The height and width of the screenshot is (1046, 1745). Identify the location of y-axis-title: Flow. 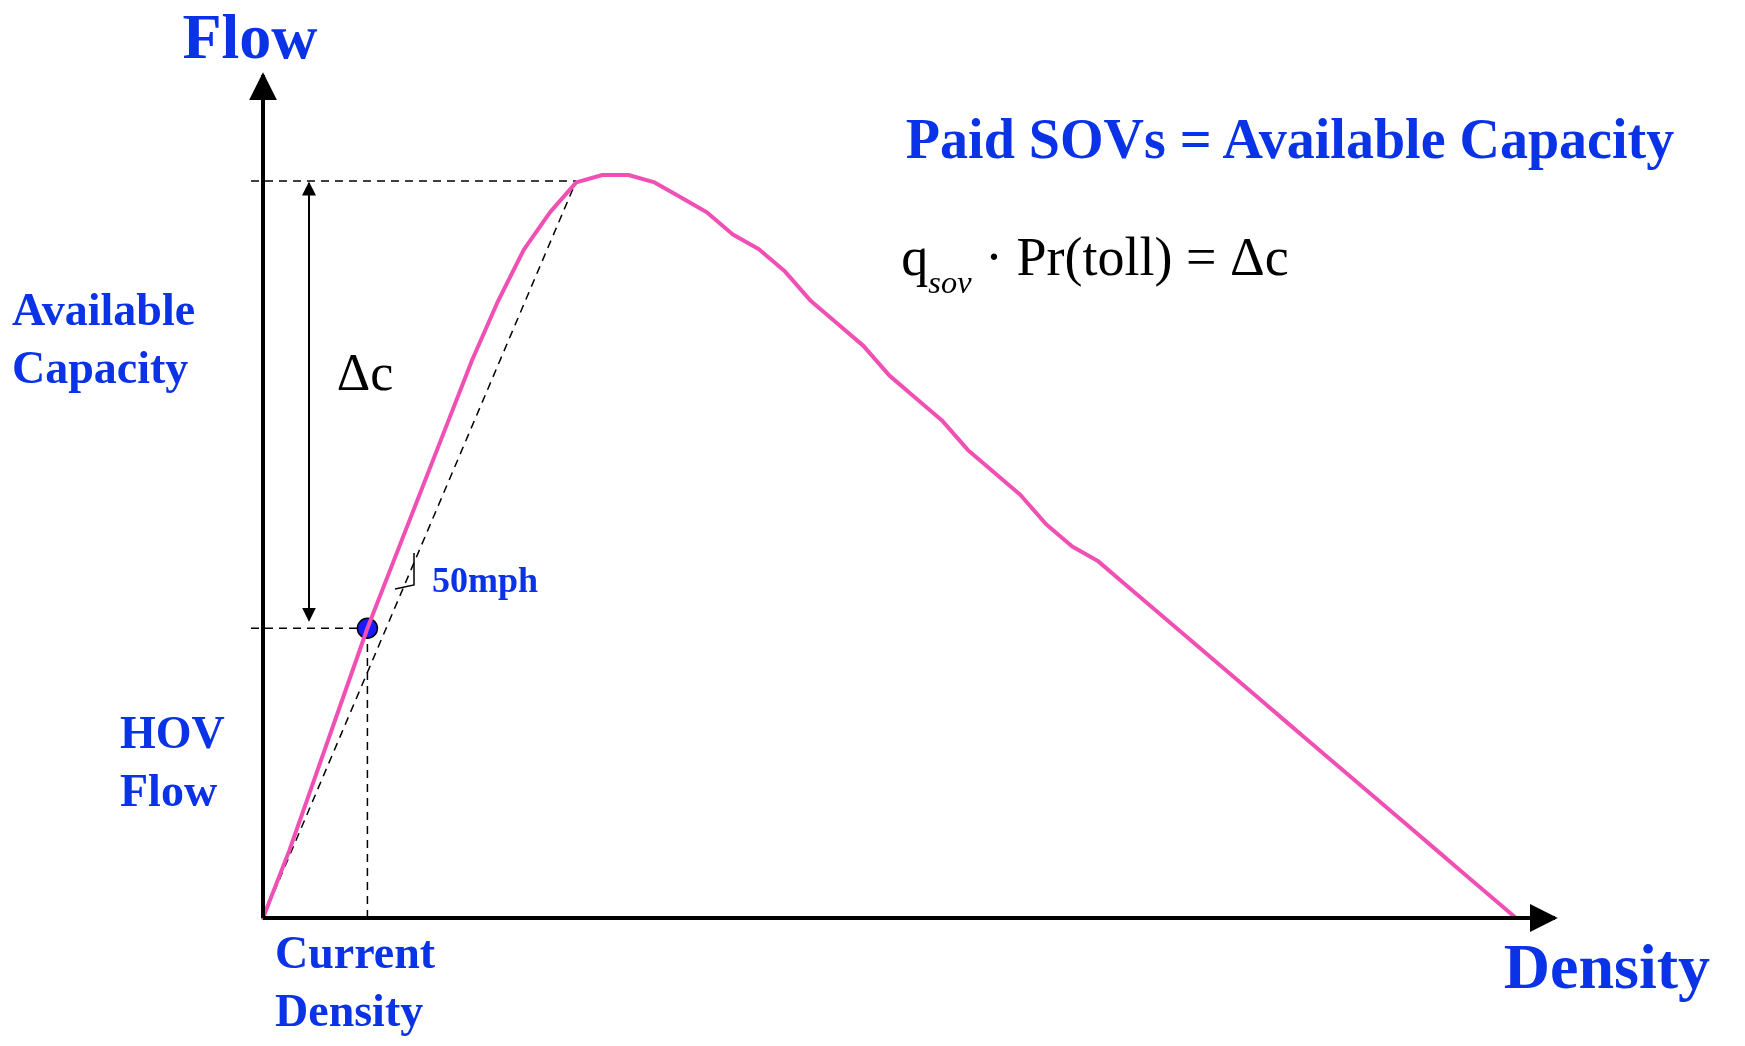
(250, 36).